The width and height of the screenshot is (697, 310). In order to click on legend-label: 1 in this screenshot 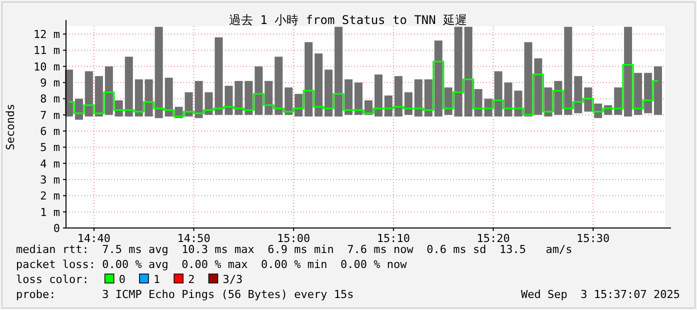, I will do `click(156, 279)`.